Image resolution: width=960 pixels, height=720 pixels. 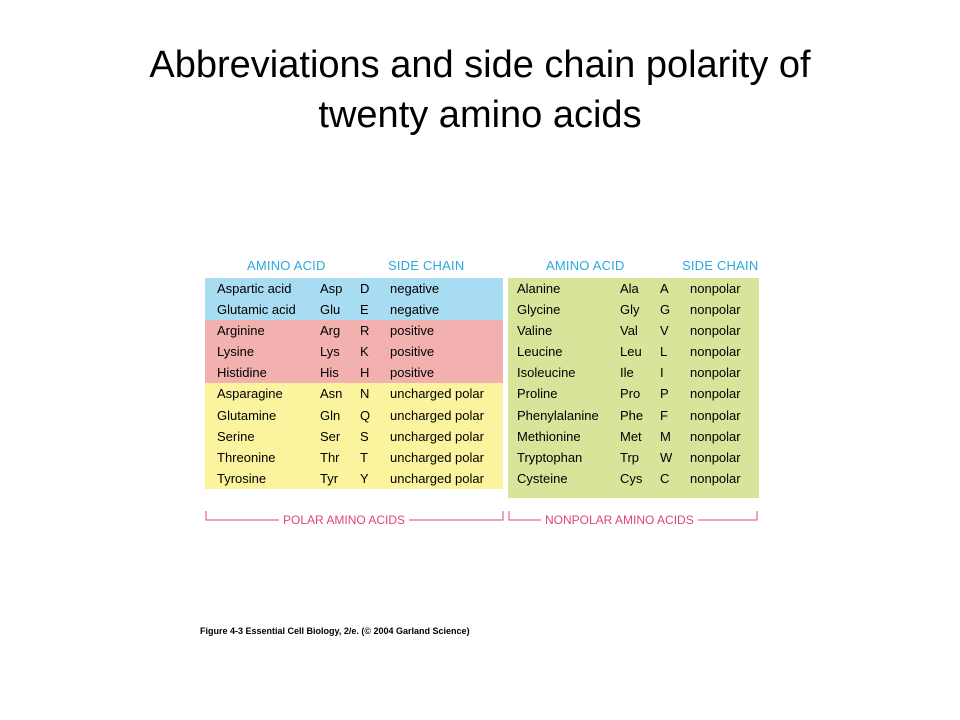 I want to click on amino-acid-name: Phenylalanine, so click(x=558, y=415).